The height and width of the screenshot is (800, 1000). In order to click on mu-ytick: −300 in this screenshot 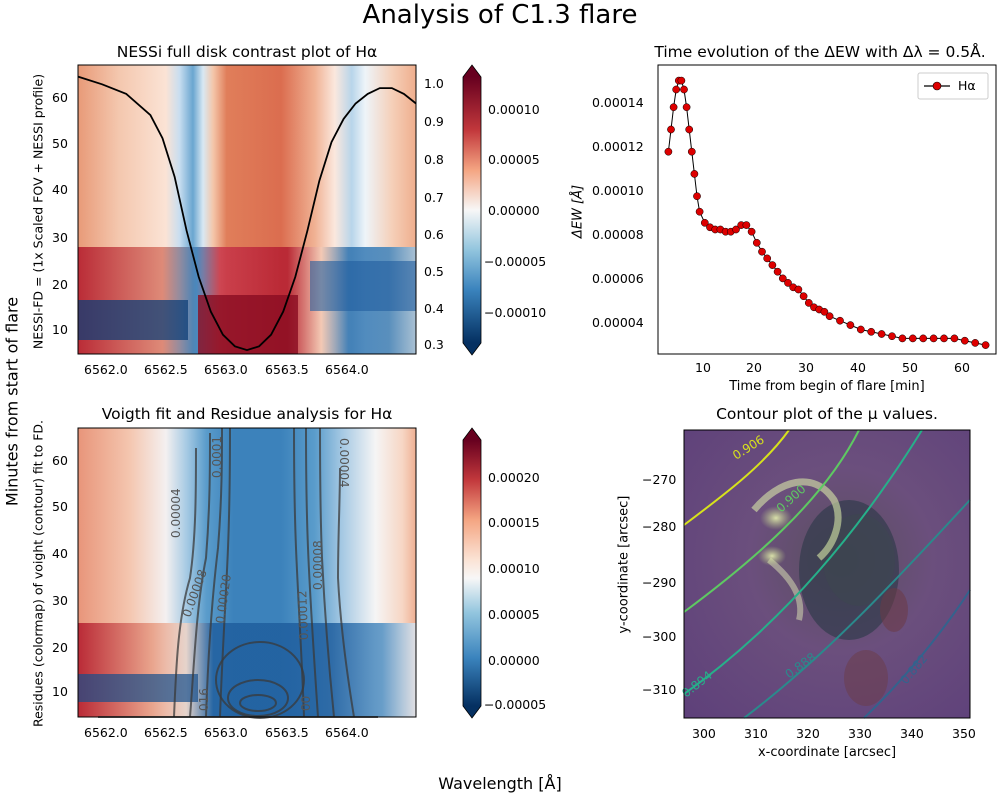, I will do `click(659, 636)`.